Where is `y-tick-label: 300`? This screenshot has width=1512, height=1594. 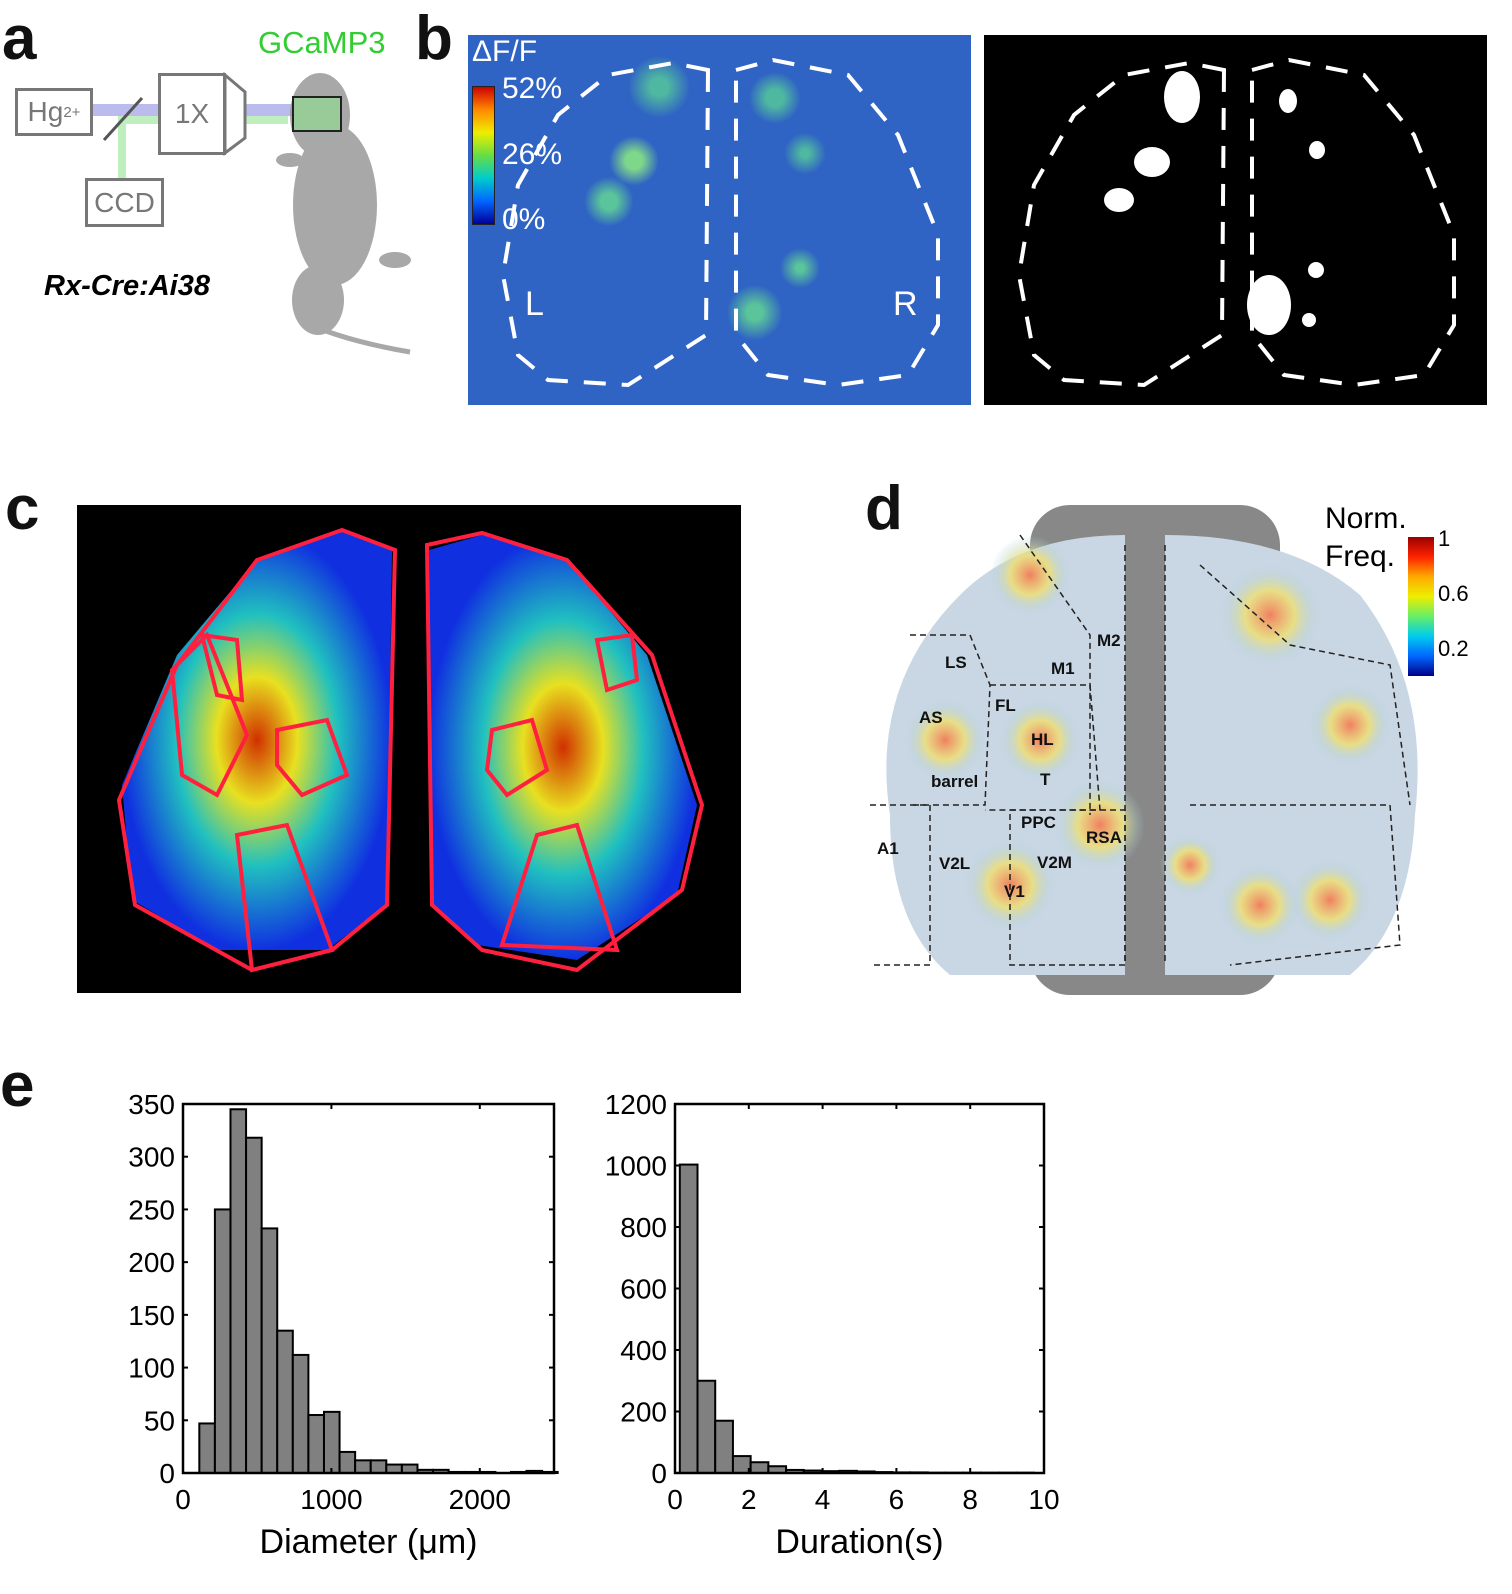 y-tick-label: 300 is located at coordinates (151, 1157).